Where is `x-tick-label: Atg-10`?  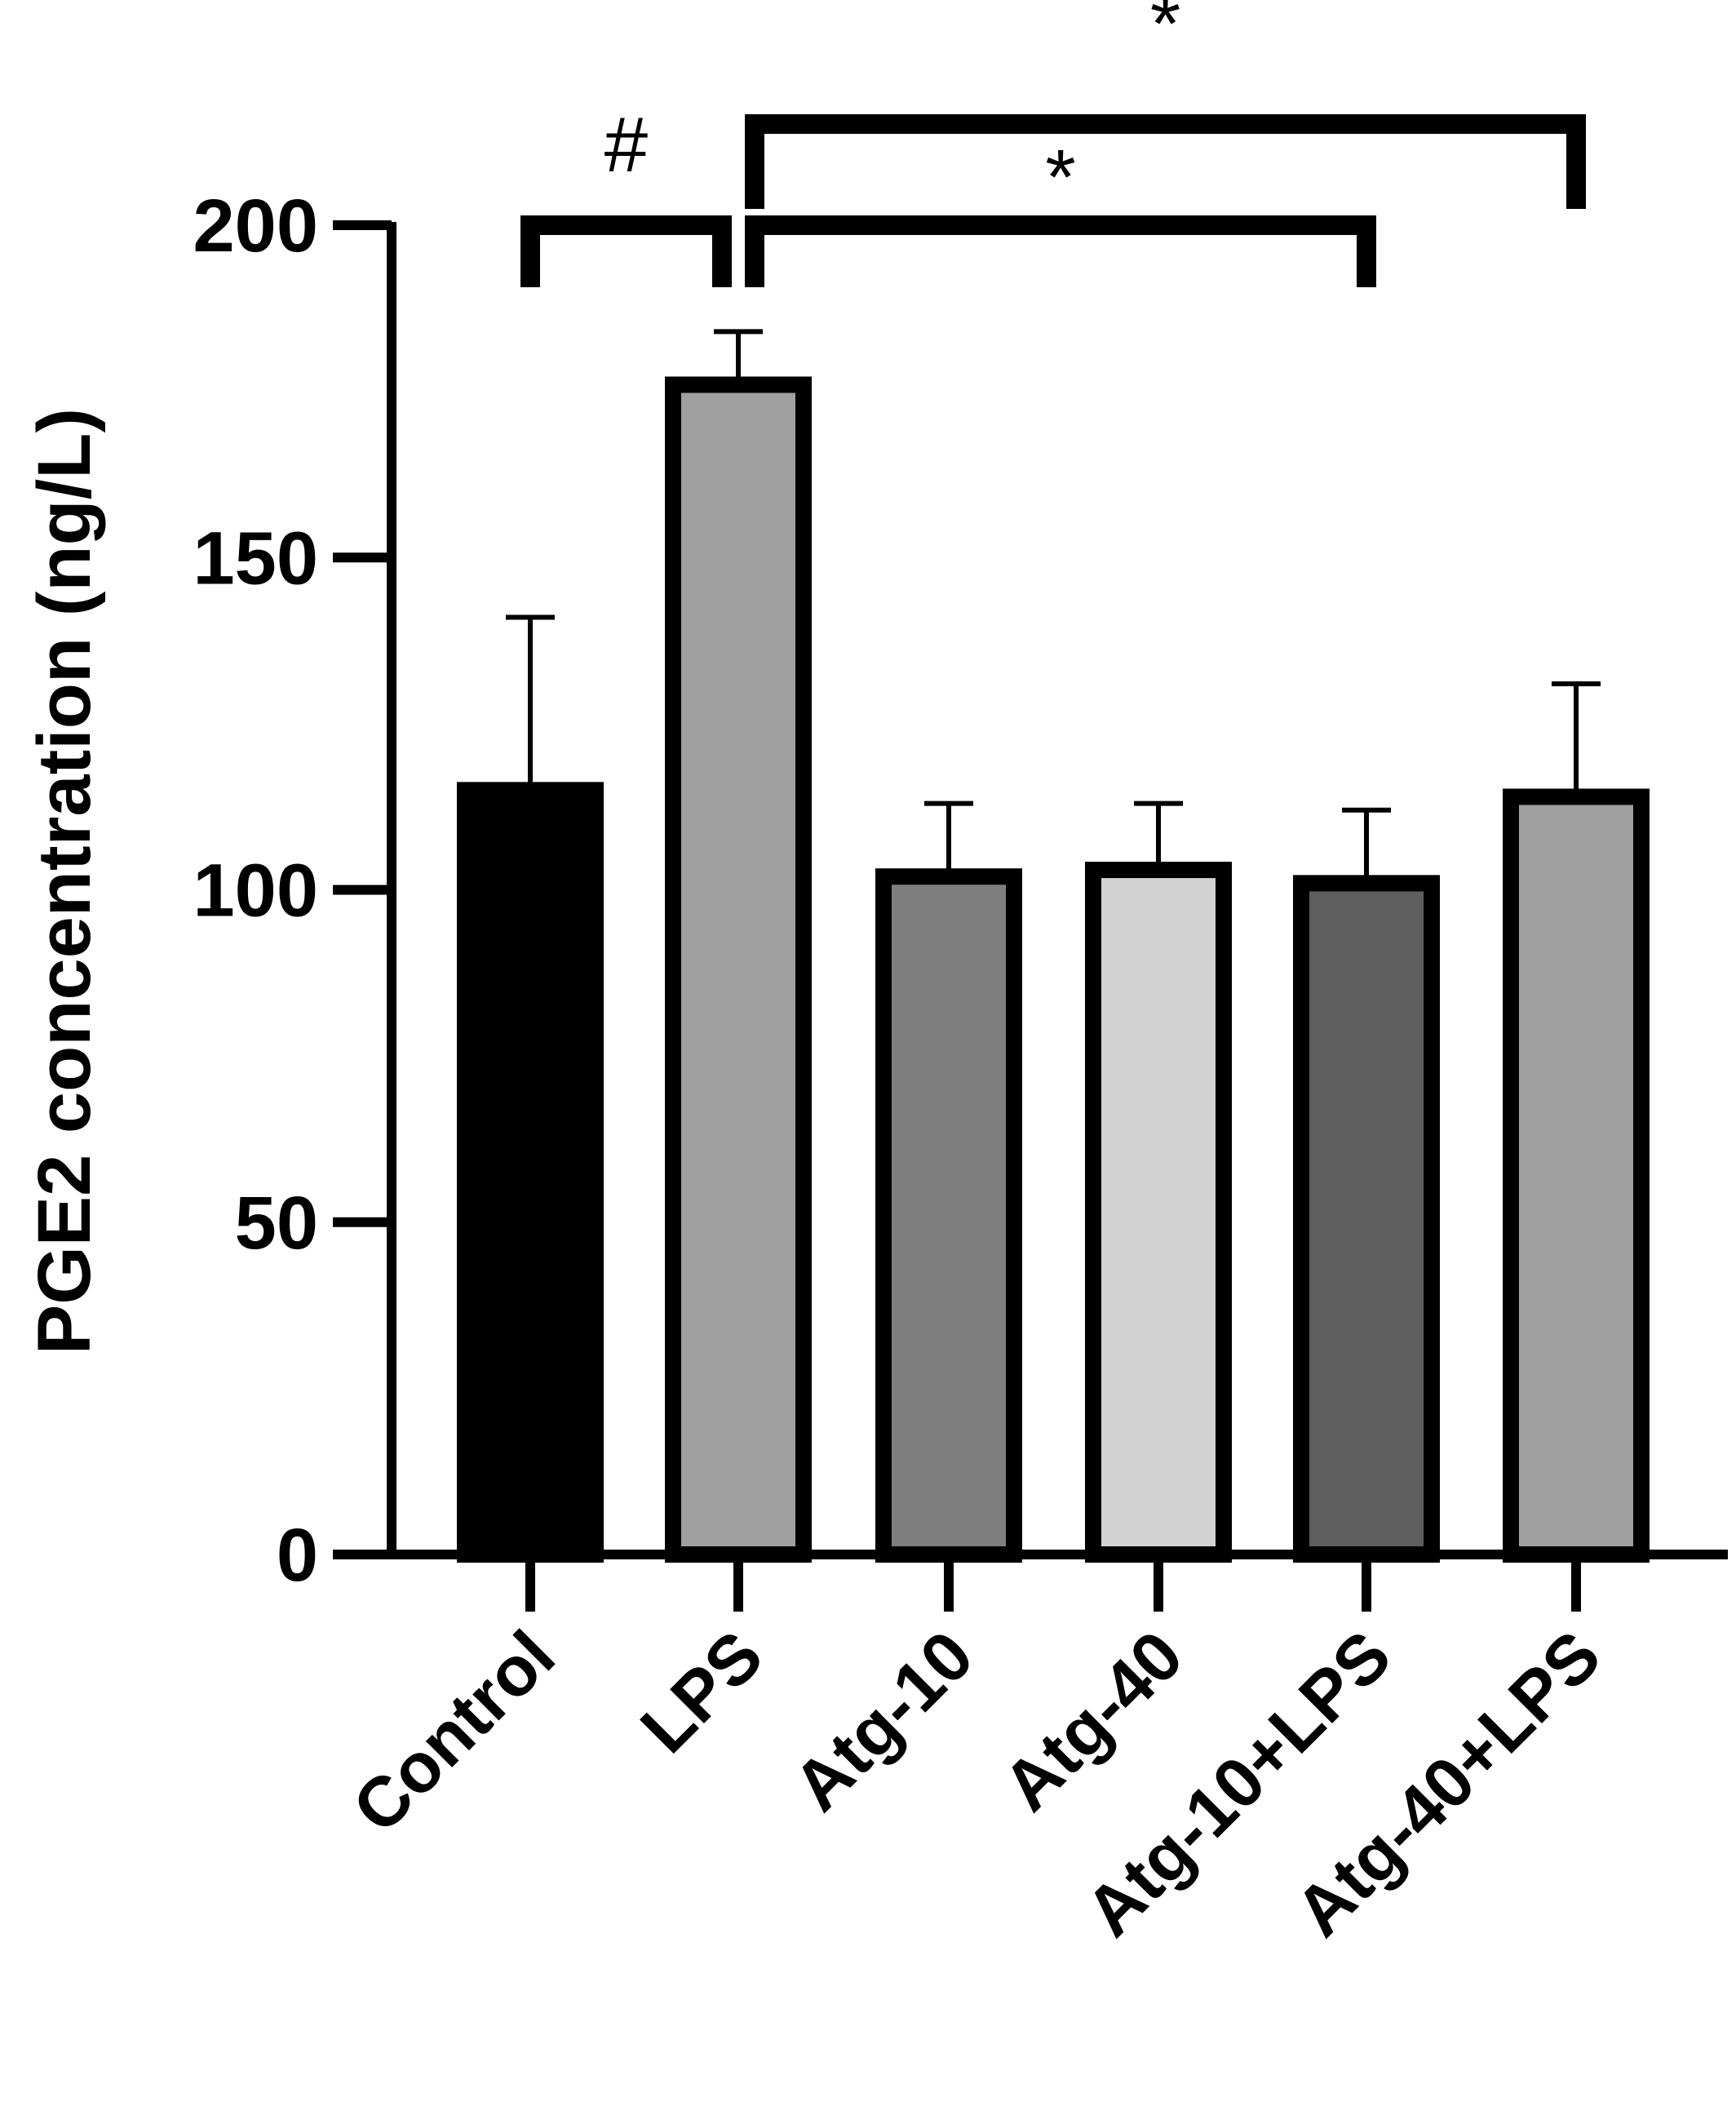
x-tick-label: Atg-10 is located at coordinates (883, 1721).